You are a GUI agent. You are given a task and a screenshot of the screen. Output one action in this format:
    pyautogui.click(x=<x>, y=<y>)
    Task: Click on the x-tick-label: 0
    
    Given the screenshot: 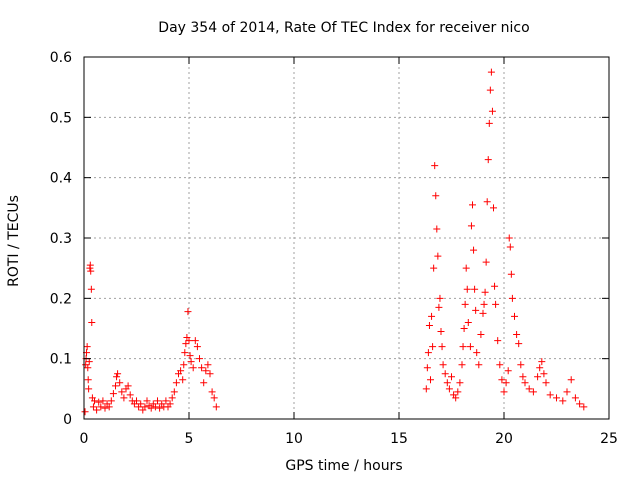 What is the action you would take?
    pyautogui.click(x=84, y=439)
    